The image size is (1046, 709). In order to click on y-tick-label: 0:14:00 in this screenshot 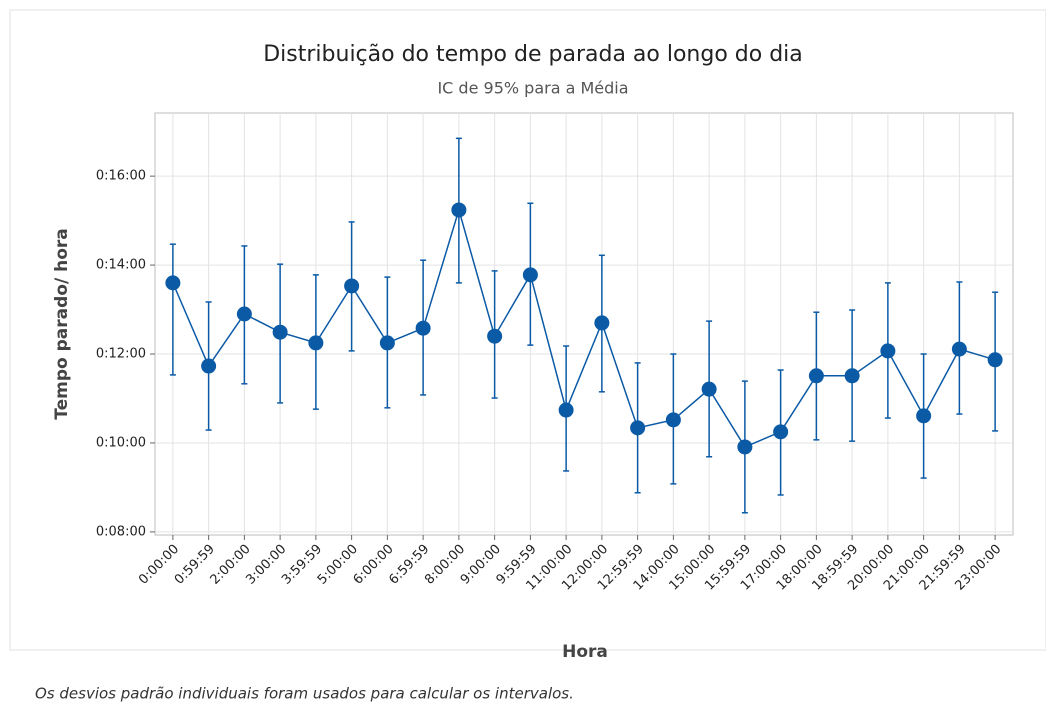, I will do `click(121, 265)`.